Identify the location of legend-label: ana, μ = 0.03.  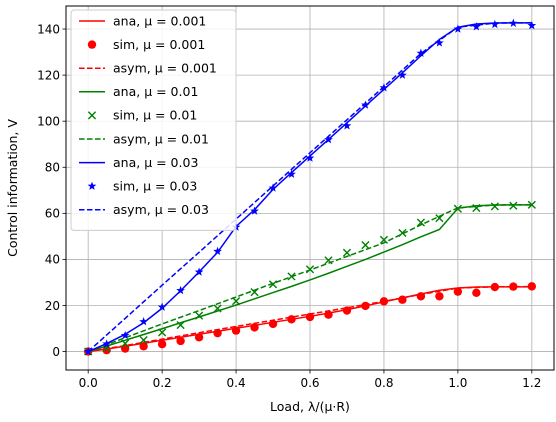
(155, 162).